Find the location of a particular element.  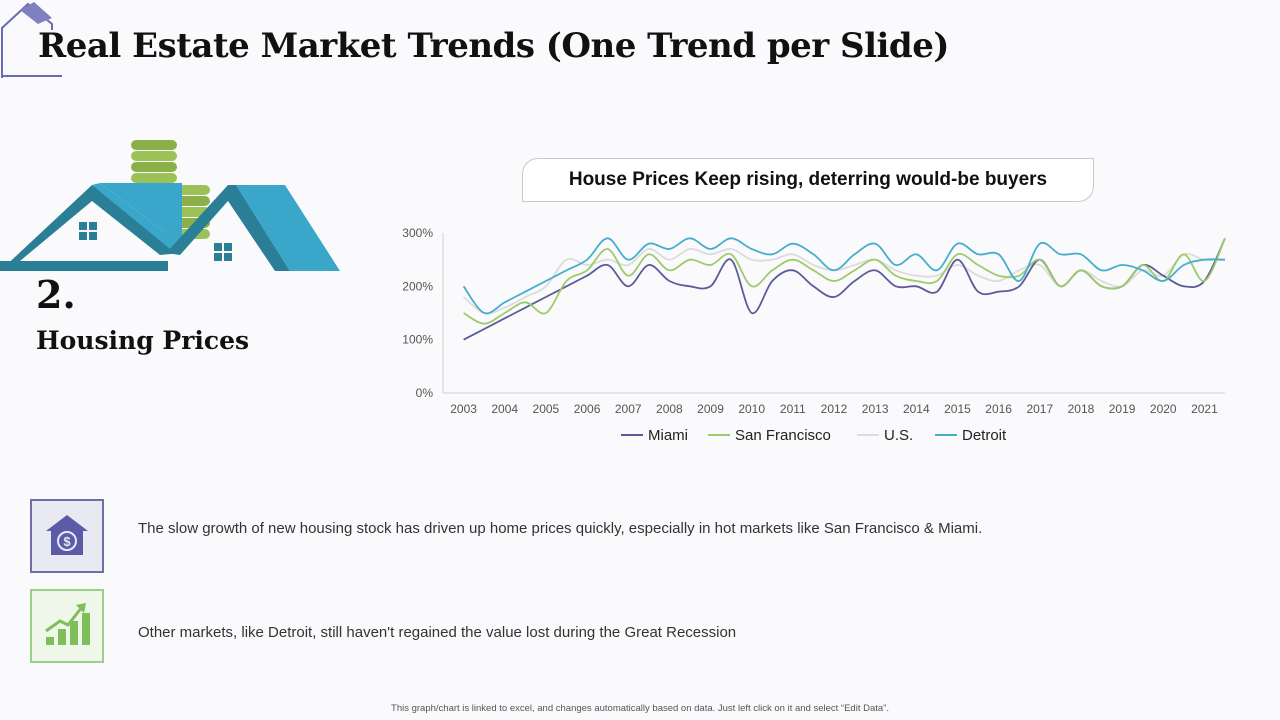

x-tick-label: 2010 is located at coordinates (751, 409).